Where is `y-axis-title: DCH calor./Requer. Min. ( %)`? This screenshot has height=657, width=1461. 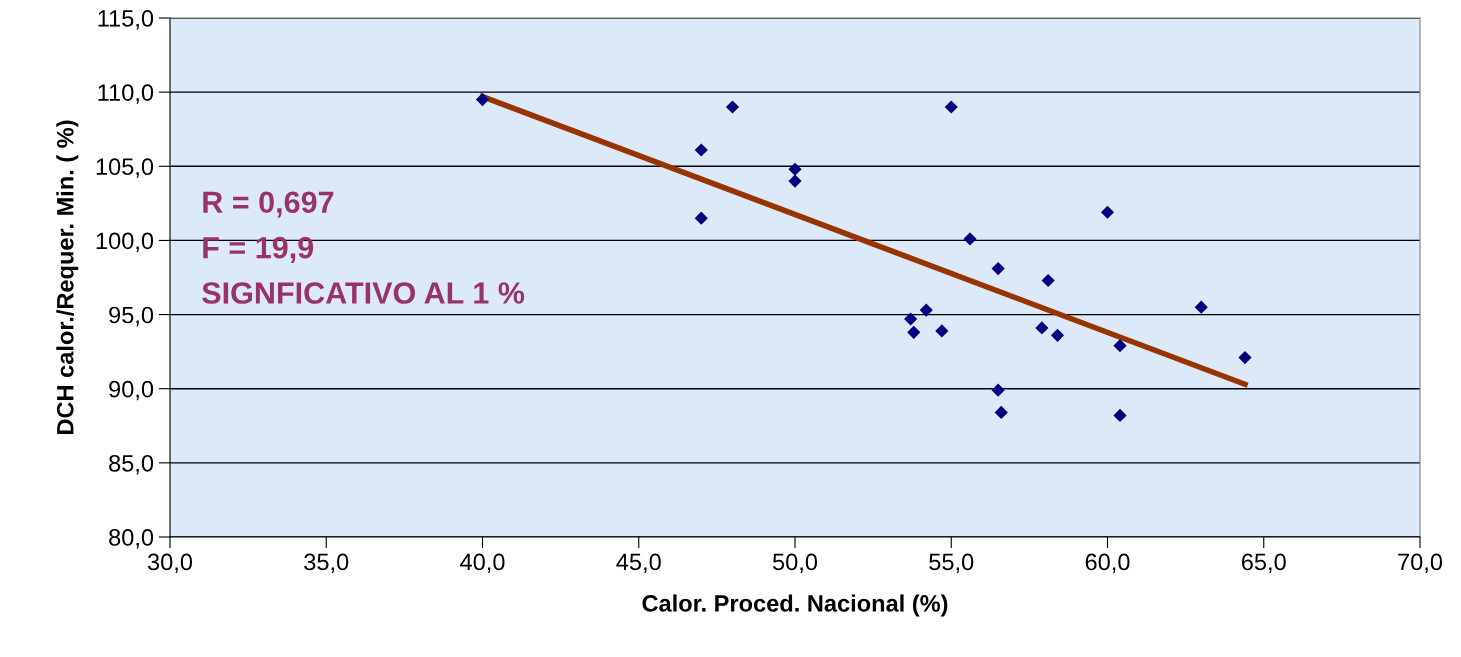
y-axis-title: DCH calor./Requer. Min. ( %) is located at coordinates (67, 277).